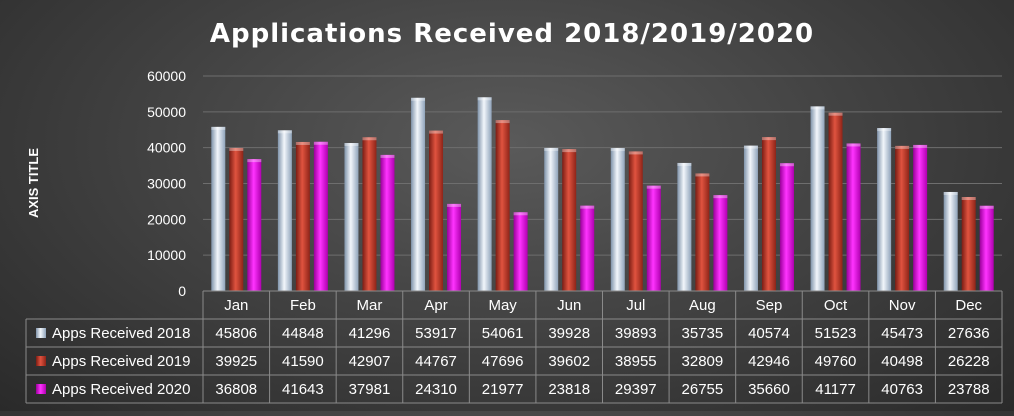  I want to click on data-label: 54061, so click(503, 333).